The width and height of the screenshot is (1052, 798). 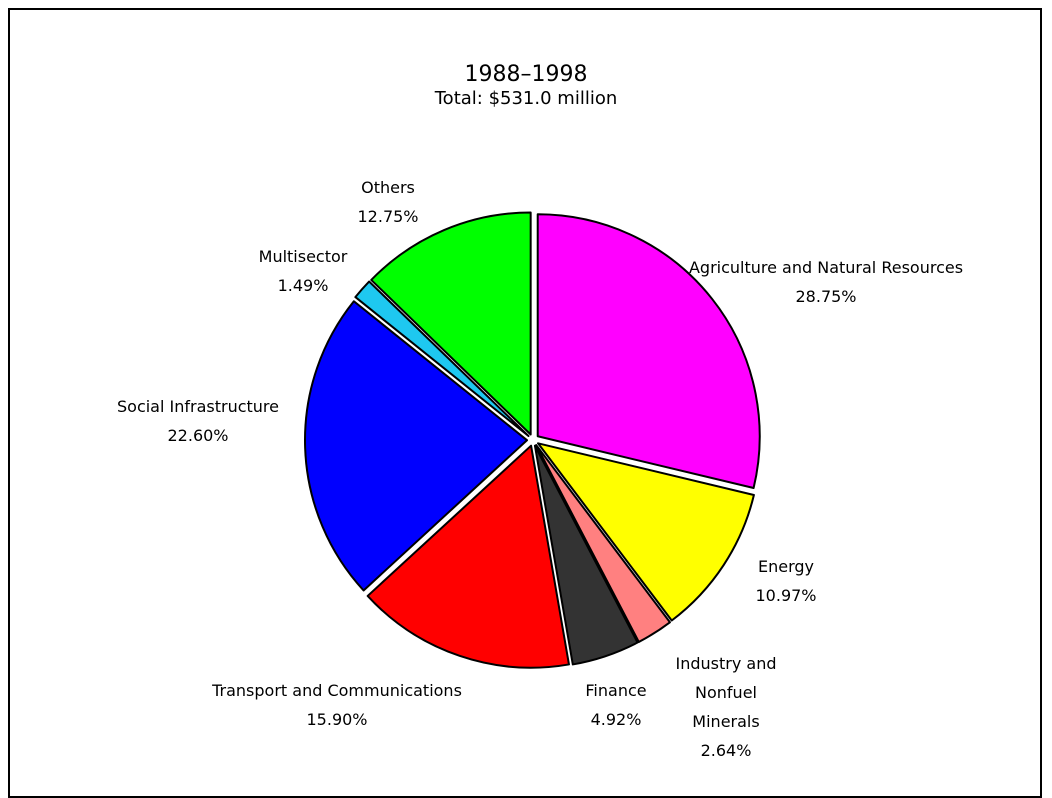 I want to click on chart-subtitle: Total: $531.0 million, so click(x=526, y=98).